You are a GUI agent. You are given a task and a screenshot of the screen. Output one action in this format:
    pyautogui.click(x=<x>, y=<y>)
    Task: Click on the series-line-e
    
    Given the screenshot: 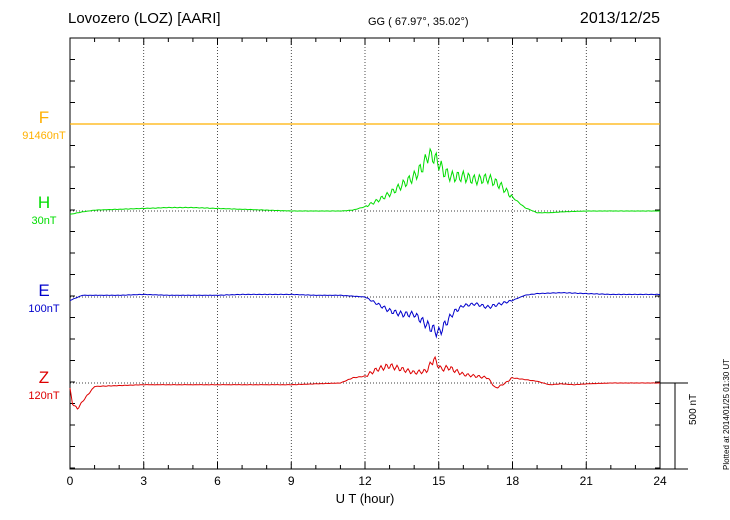 What is the action you would take?
    pyautogui.click(x=365, y=315)
    